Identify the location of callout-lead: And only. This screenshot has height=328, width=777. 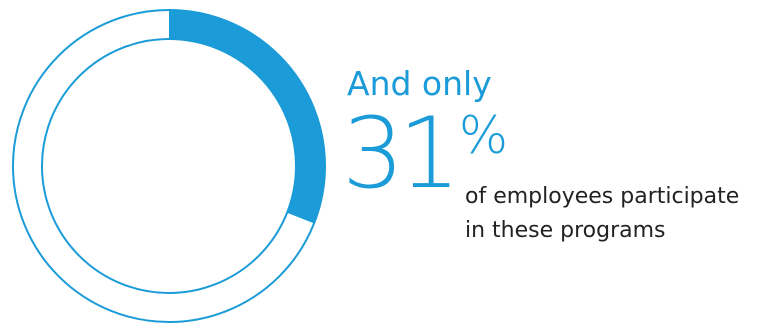
(419, 83).